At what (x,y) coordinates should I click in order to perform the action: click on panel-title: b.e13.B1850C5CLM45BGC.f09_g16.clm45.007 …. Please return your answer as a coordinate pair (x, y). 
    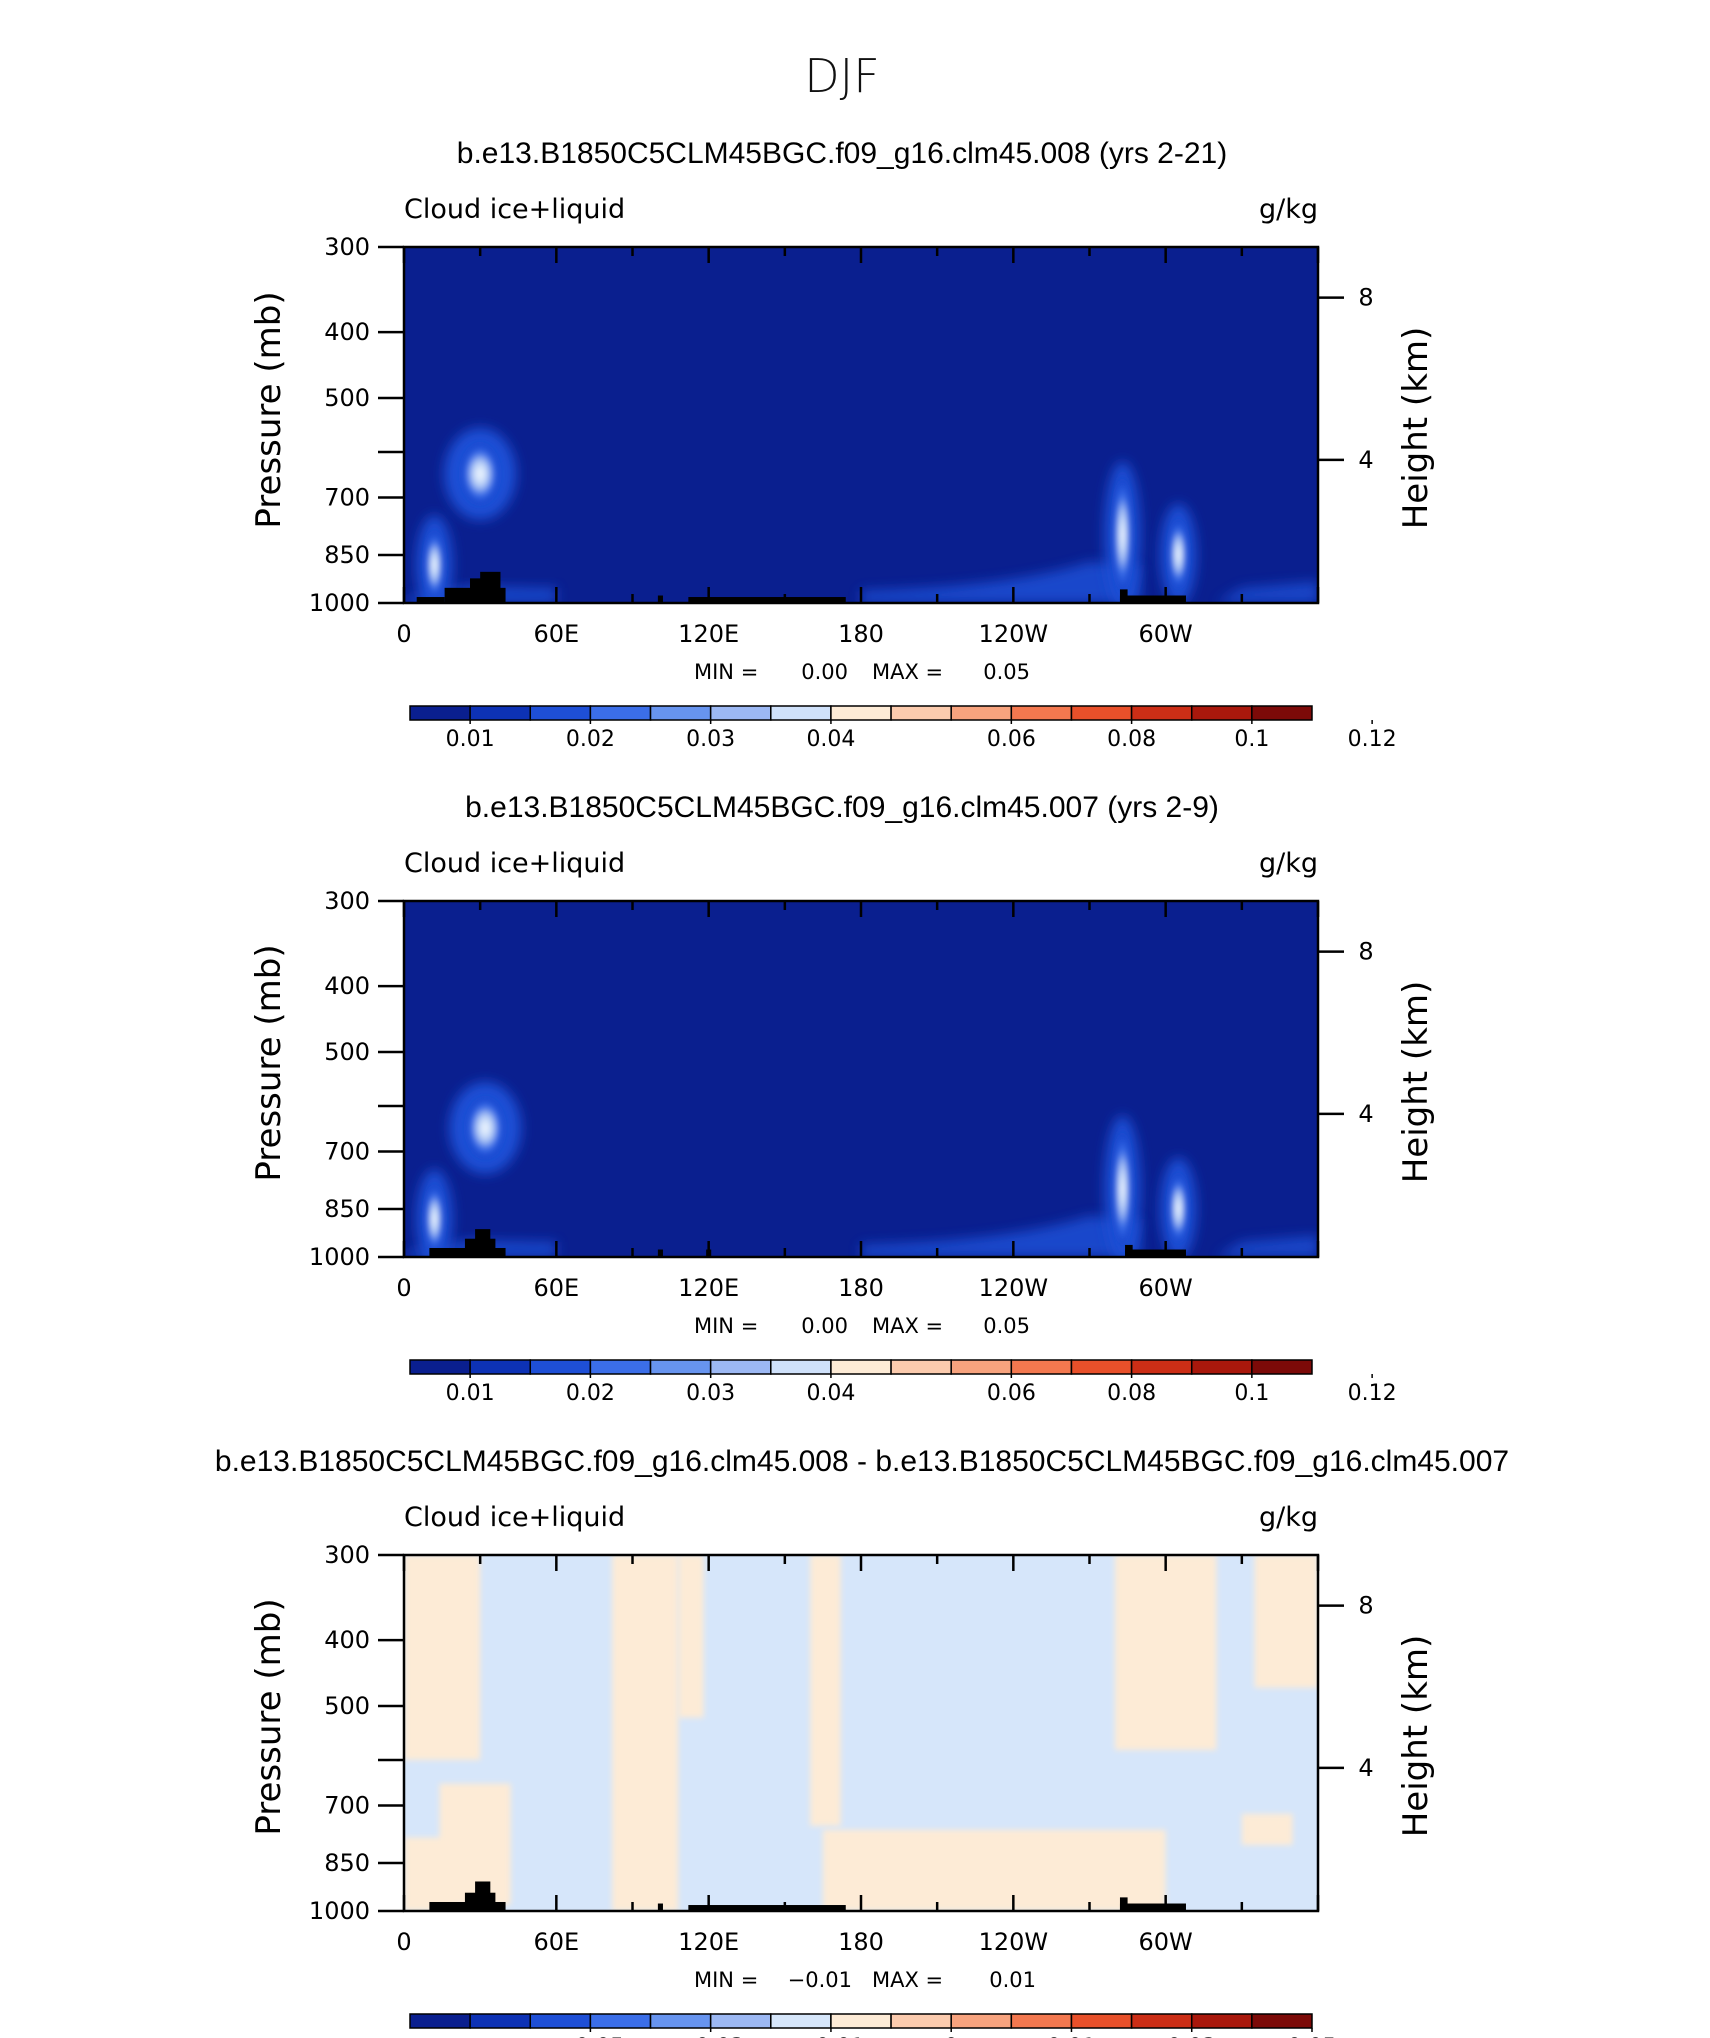
    Looking at the image, I should click on (842, 807).